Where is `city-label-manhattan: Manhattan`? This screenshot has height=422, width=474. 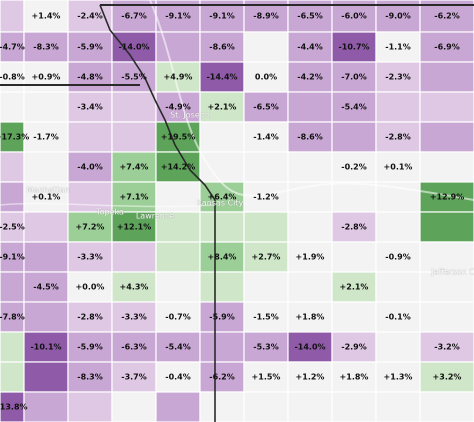
city-label-manhattan: Manhattan is located at coordinates (48, 190).